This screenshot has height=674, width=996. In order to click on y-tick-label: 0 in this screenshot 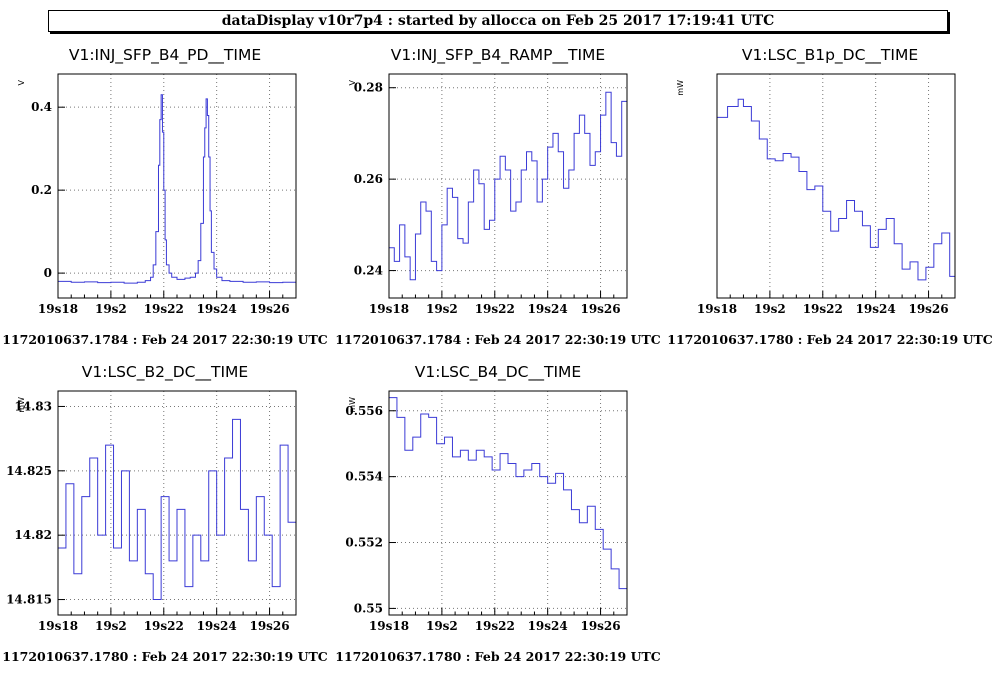, I will do `click(48, 273)`.